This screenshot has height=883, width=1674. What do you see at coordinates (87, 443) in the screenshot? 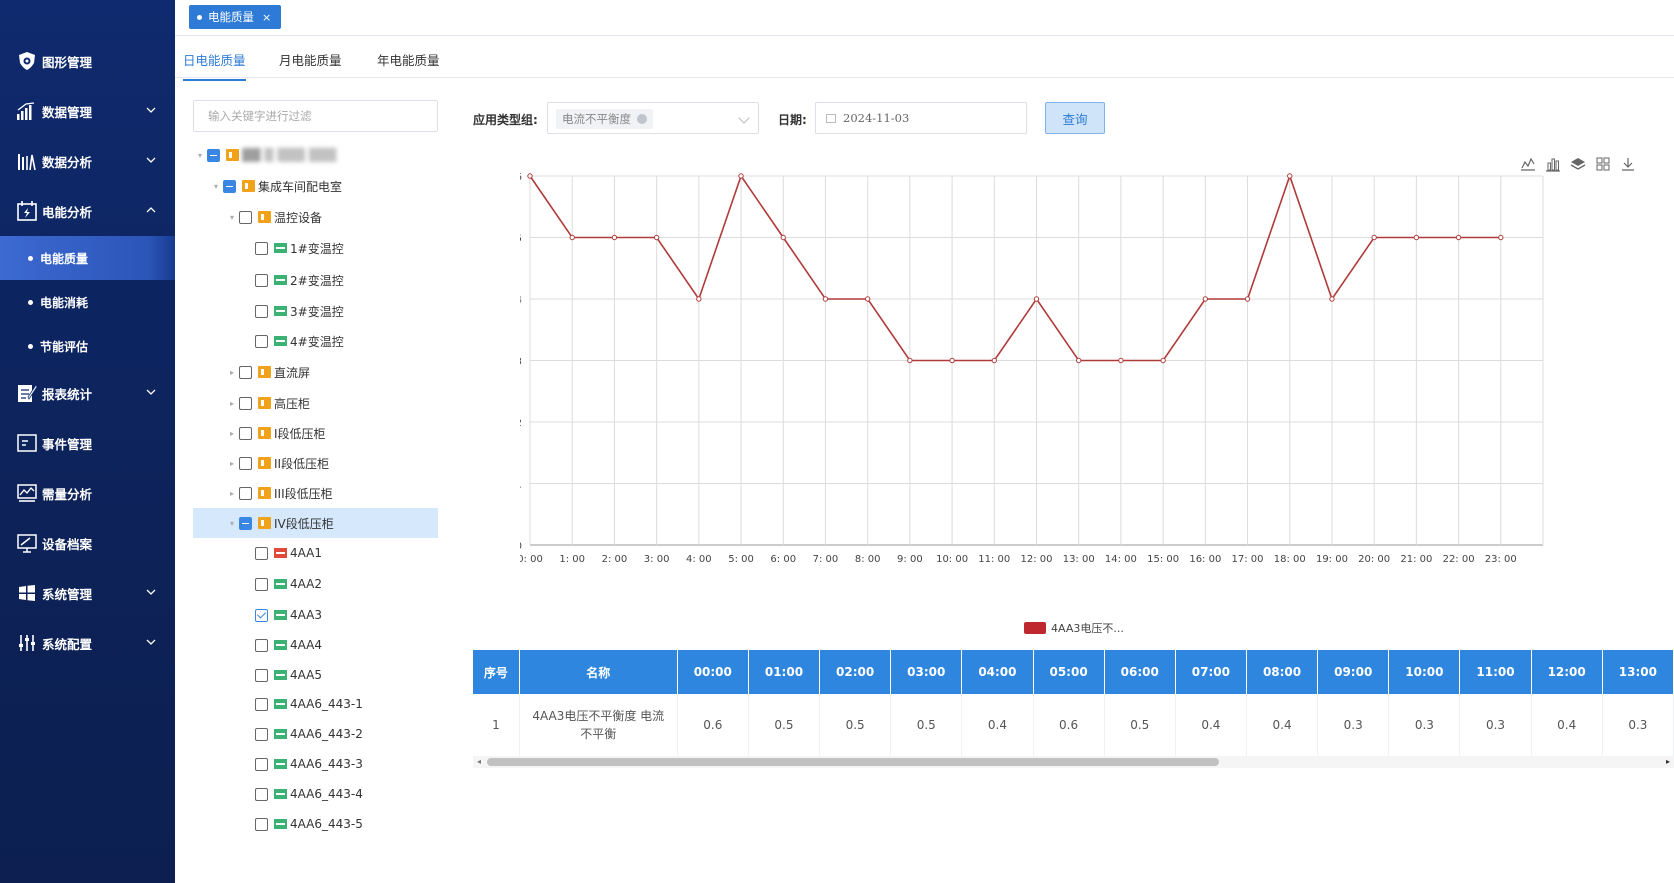
I see `sidebar-item-b-1: 事件管理` at bounding box center [87, 443].